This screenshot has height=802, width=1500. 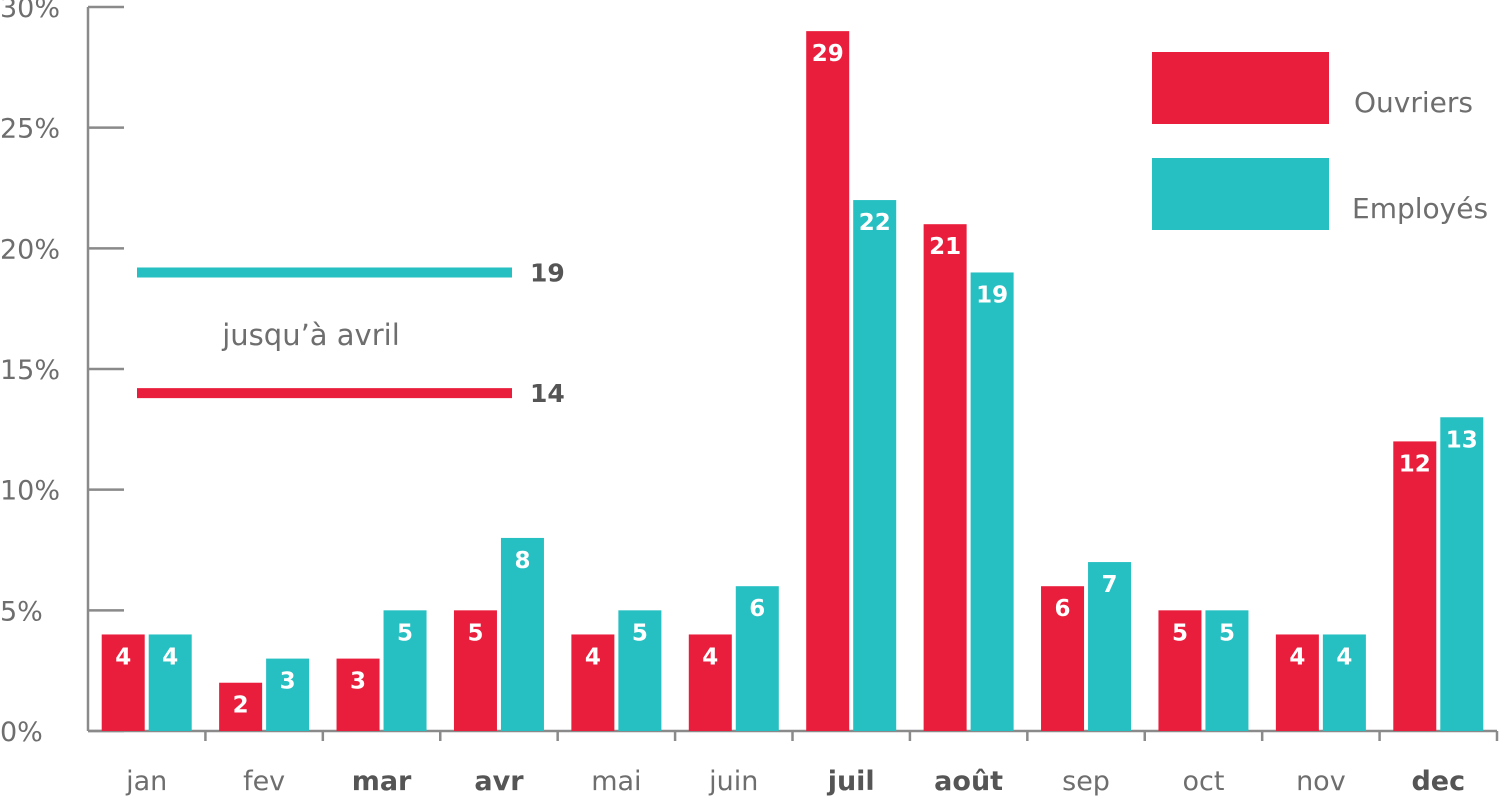 I want to click on bar-ouvriers-fev, so click(x=241, y=706).